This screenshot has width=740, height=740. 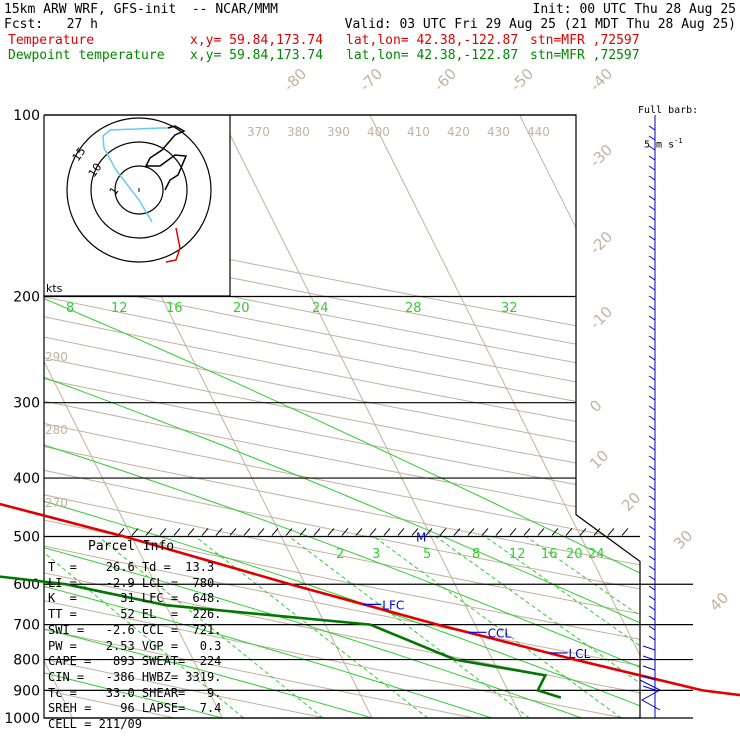 I want to click on hodograph-panel, so click(x=137, y=205).